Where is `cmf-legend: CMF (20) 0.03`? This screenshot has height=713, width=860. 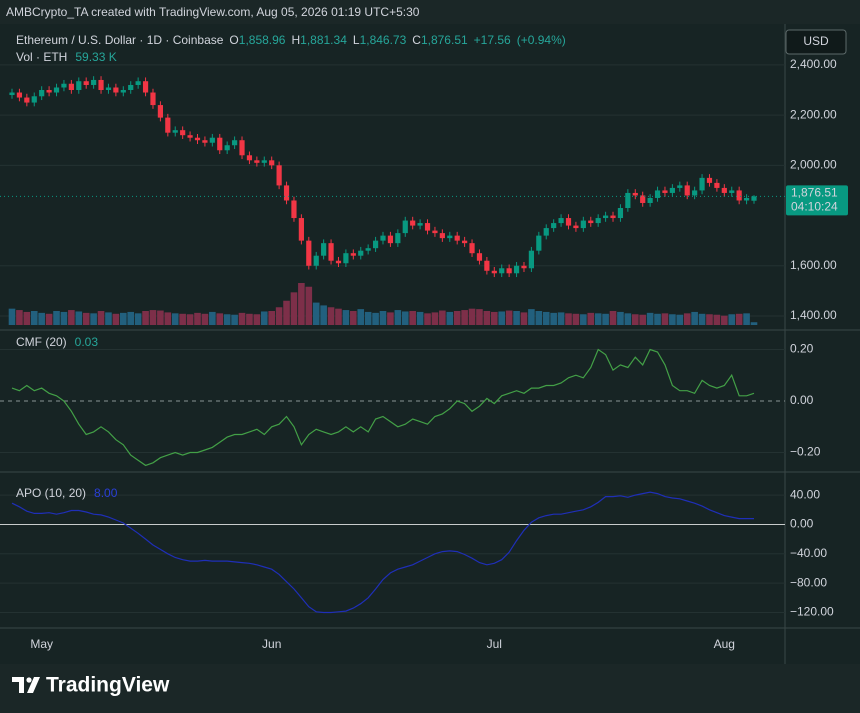
cmf-legend: CMF (20) 0.03 is located at coordinates (57, 342).